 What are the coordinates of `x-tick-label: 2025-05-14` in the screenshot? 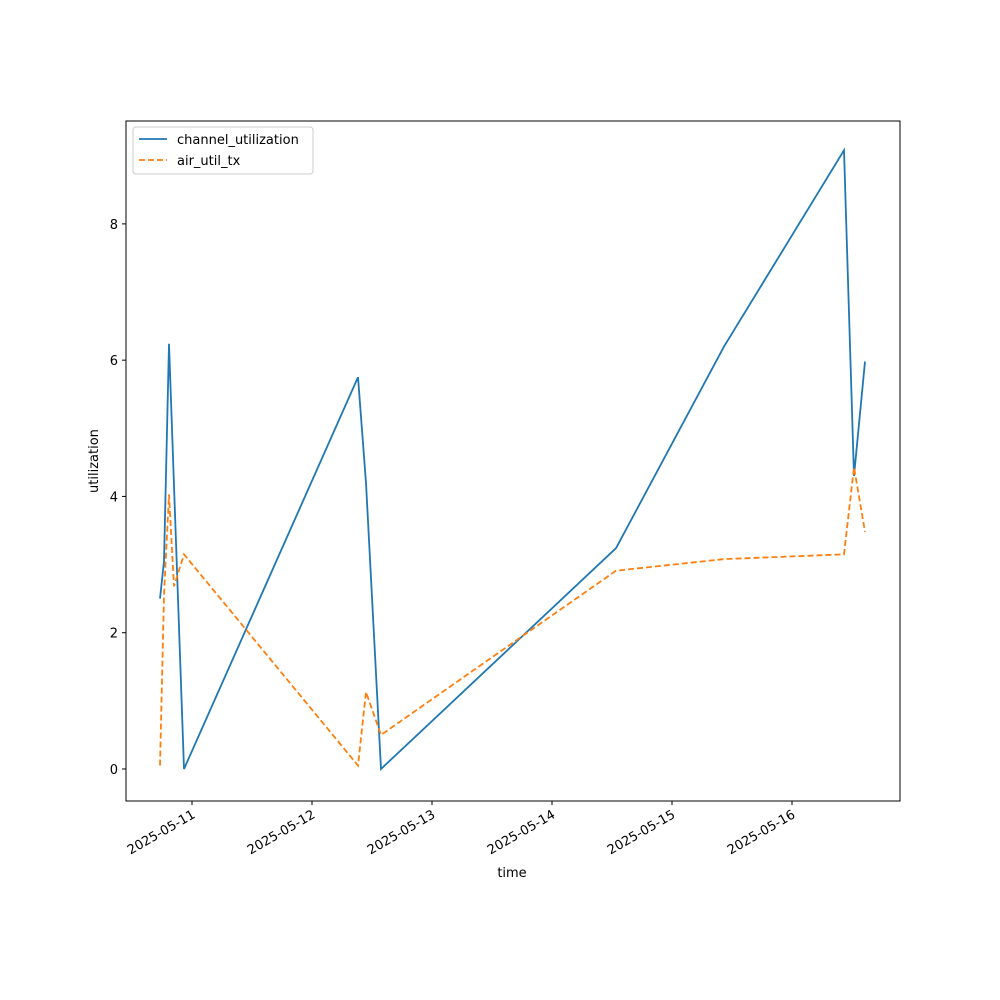 It's located at (521, 832).